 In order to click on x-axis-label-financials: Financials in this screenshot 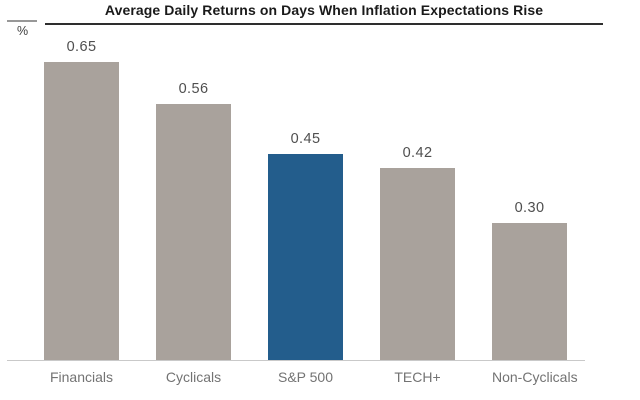, I will do `click(81, 377)`.